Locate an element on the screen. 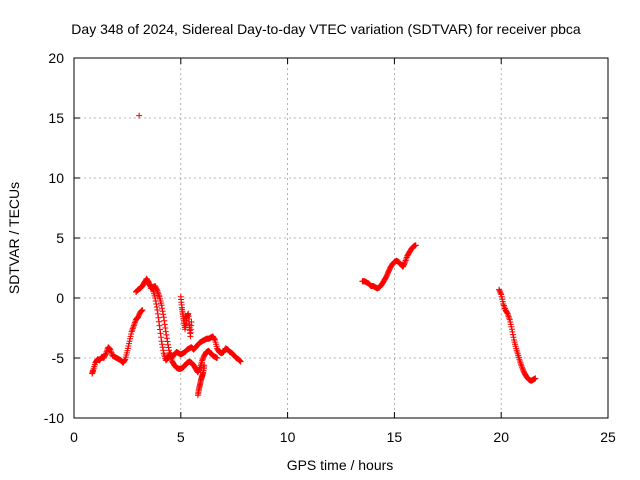 Image resolution: width=640 pixels, height=480 pixels. x-axis-label: GPS time / hours is located at coordinates (340, 465).